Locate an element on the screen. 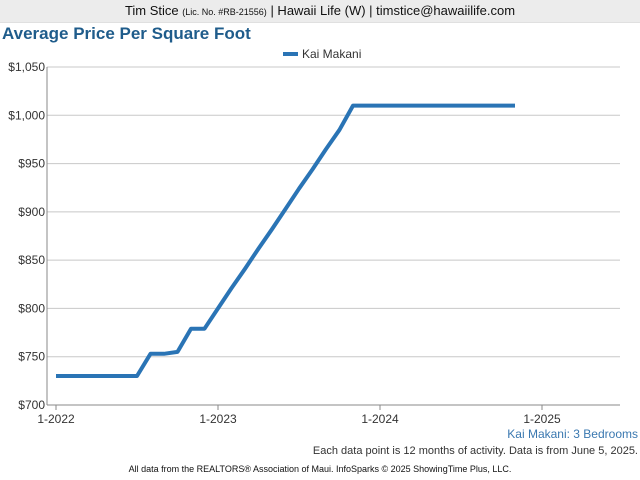 This screenshot has height=480, width=640. y-tick-label: $1,000 is located at coordinates (26, 115).